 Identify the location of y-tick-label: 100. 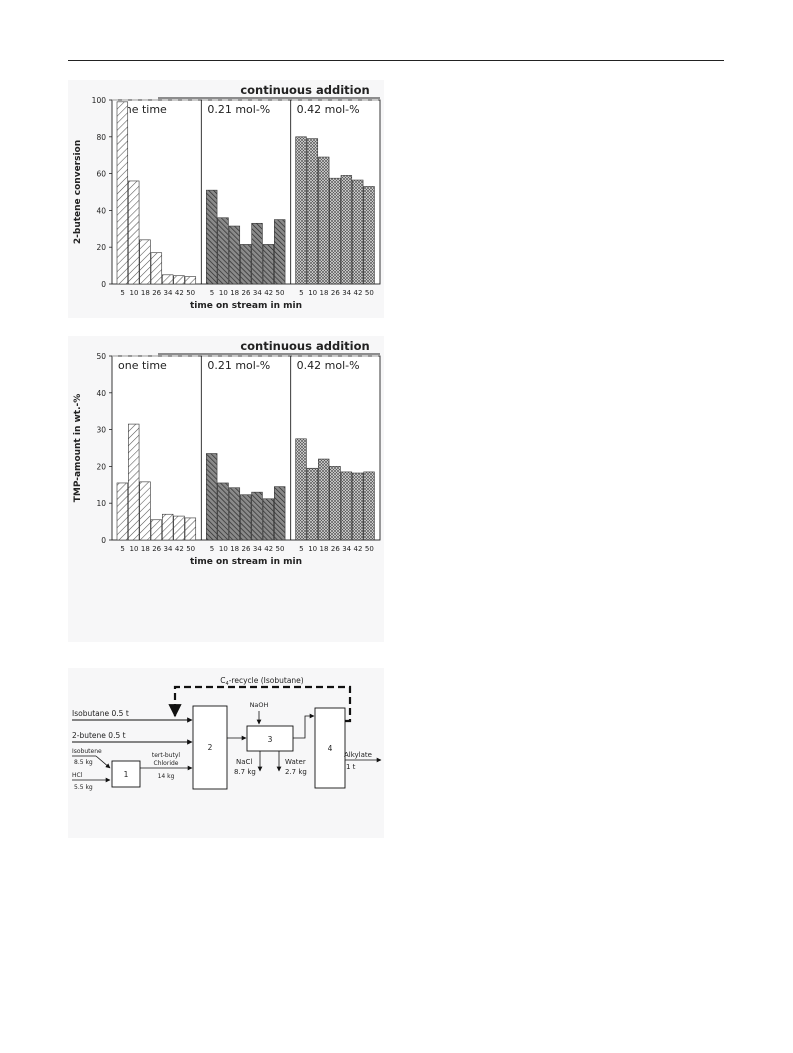
(99, 100).